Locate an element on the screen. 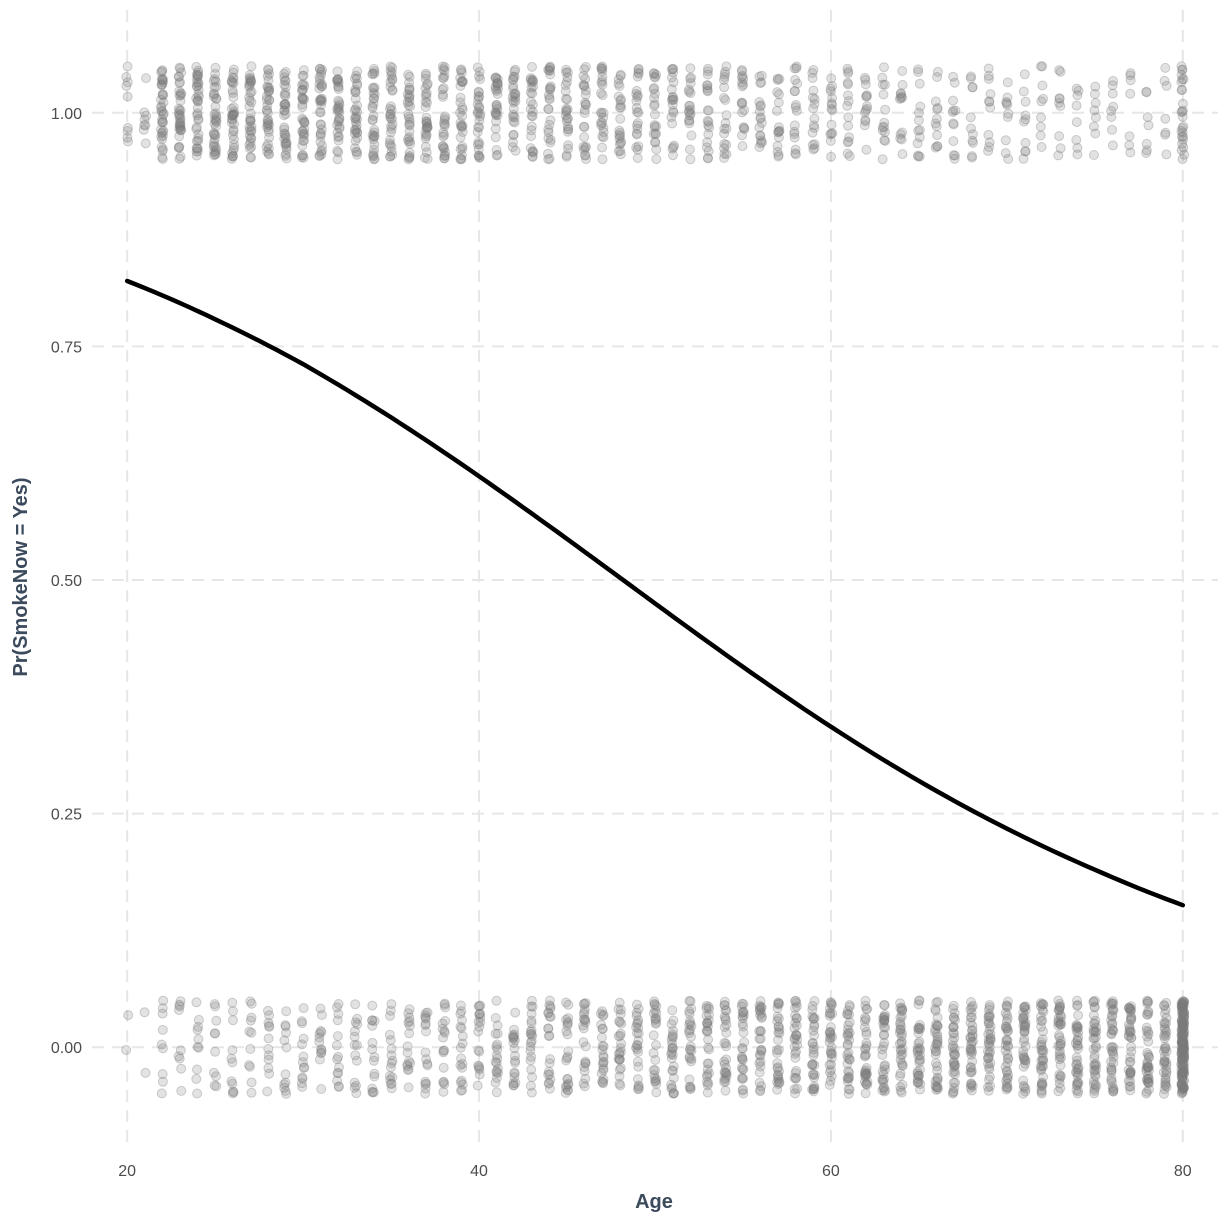 This screenshot has height=1224, width=1224. x-tick-label: 80 is located at coordinates (1183, 1171).